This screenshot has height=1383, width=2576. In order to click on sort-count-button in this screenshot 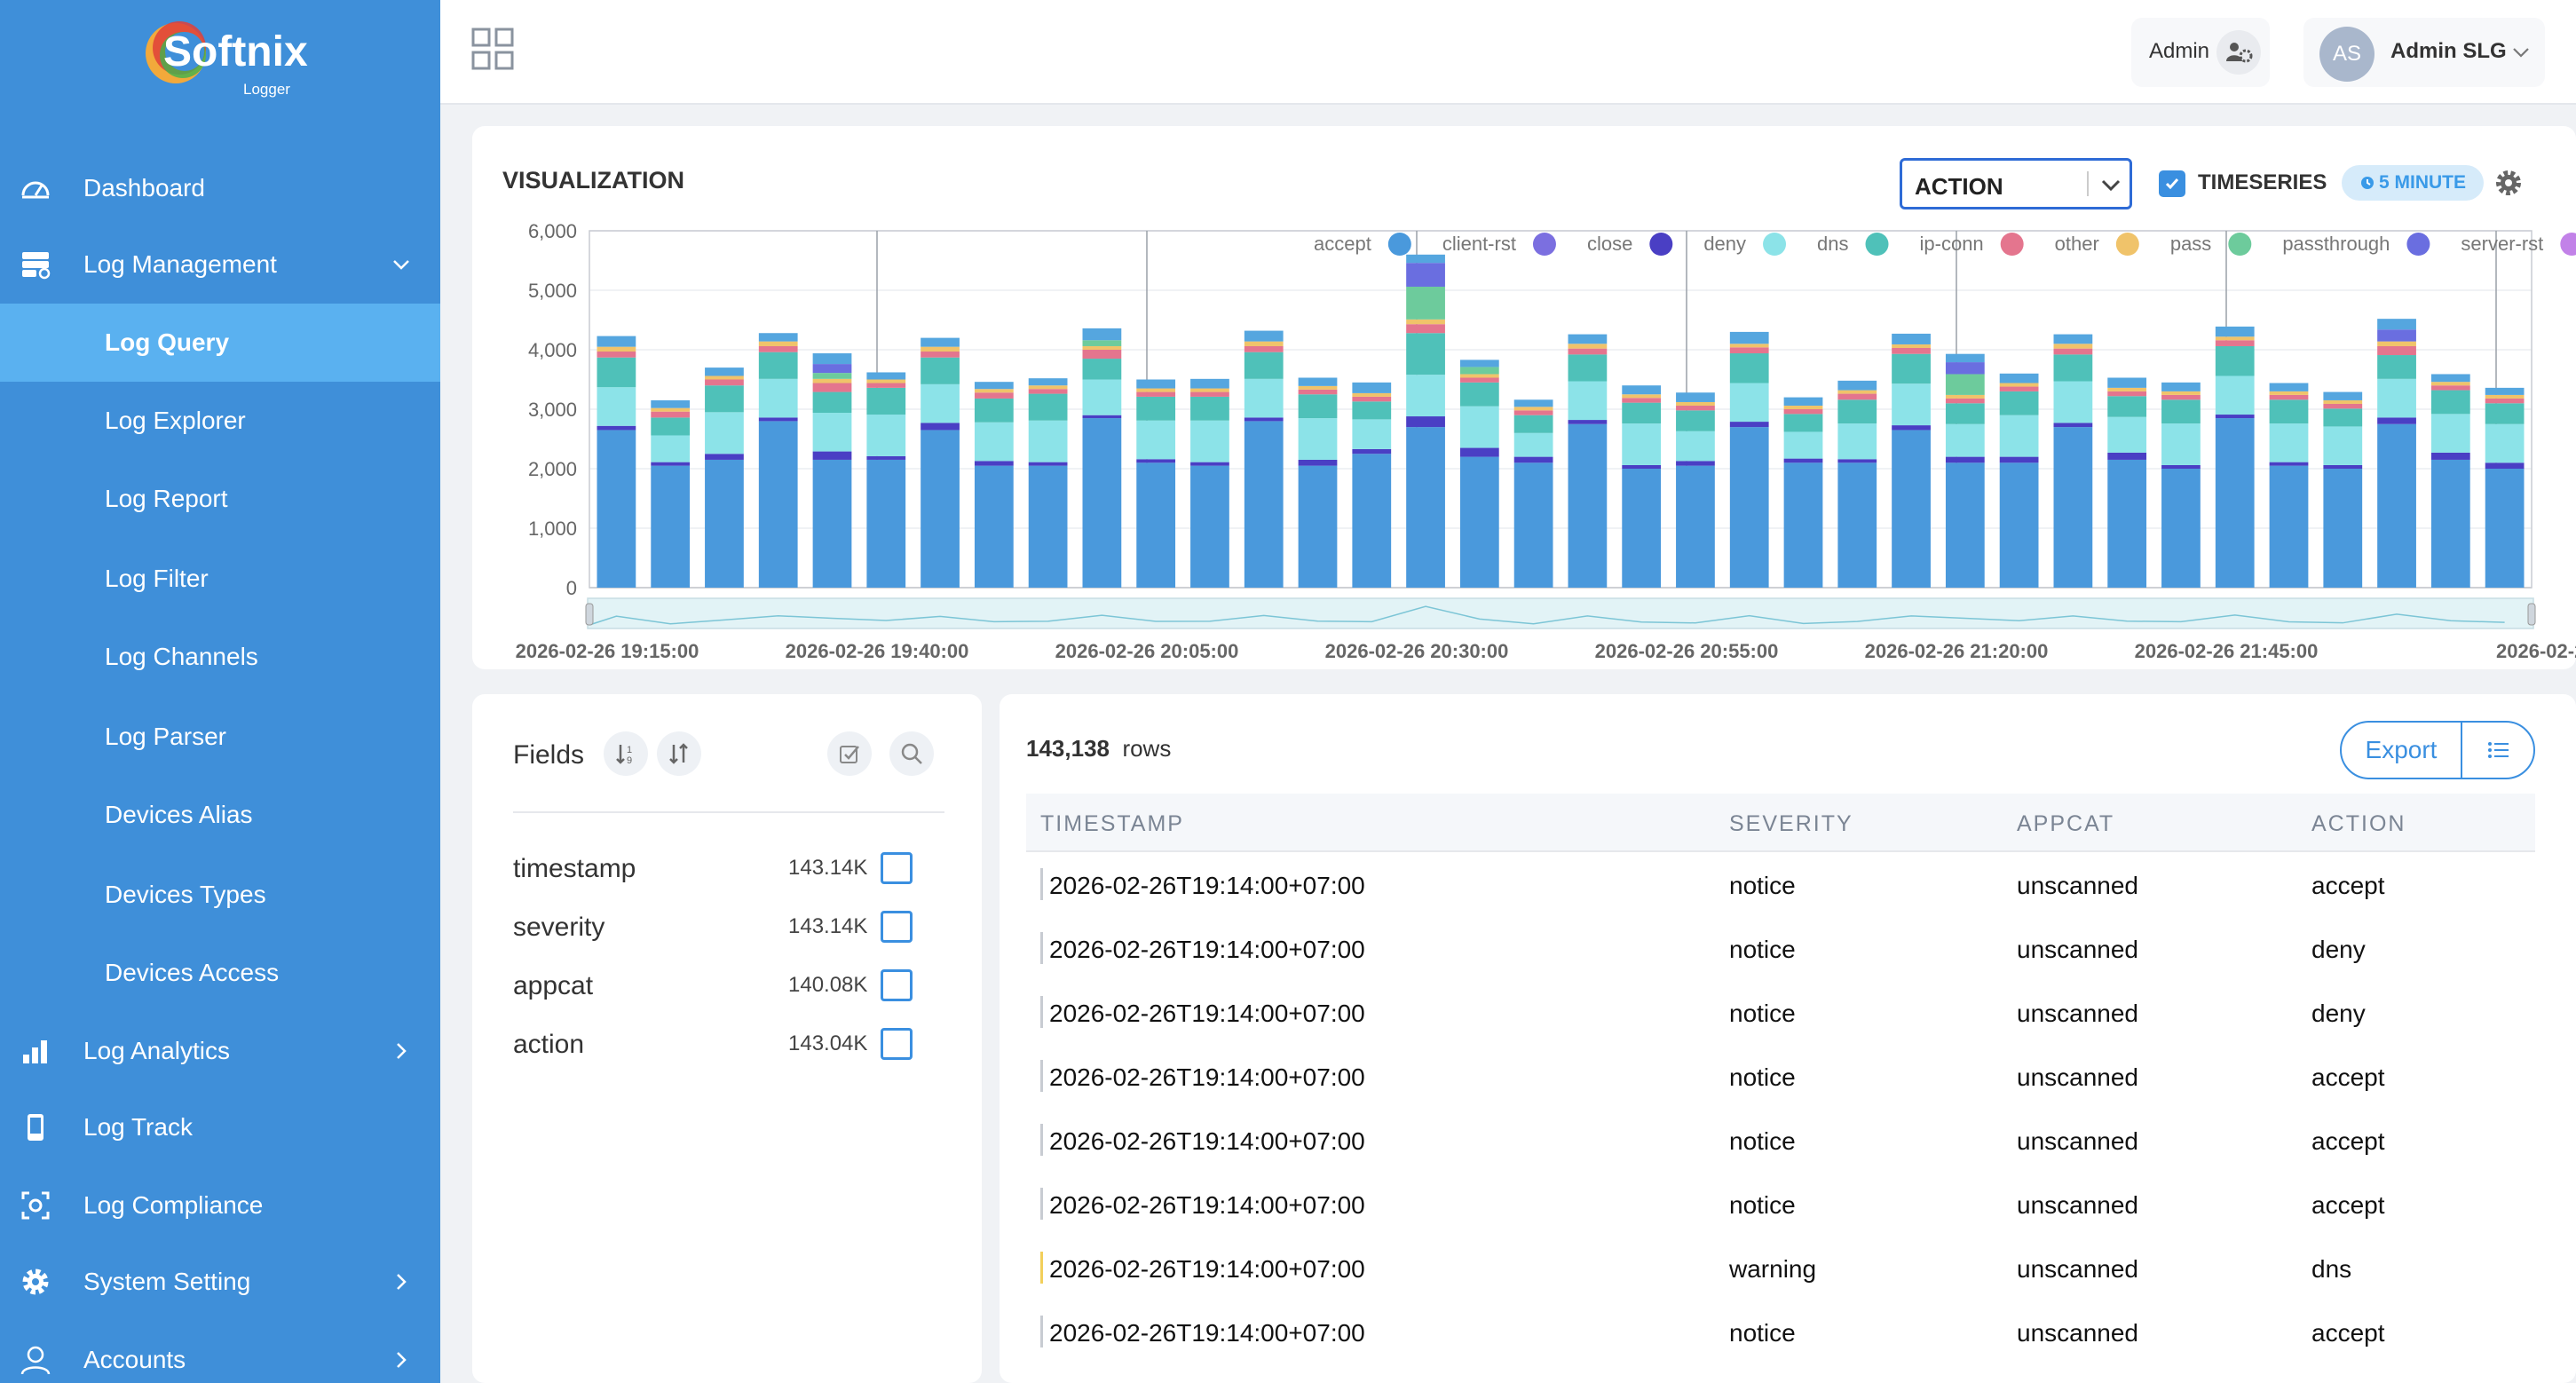, I will do `click(679, 753)`.